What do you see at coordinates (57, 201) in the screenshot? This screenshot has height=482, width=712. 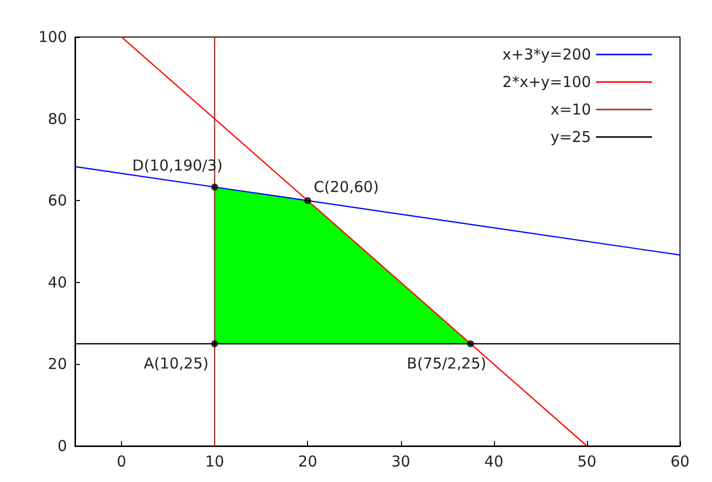 I see `y-tick-label: 60` at bounding box center [57, 201].